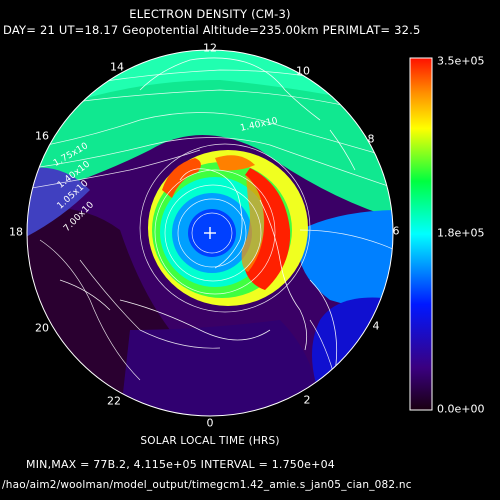 This screenshot has width=500, height=500. Describe the element at coordinates (376, 326) in the screenshot. I see `hour-label-4: 4` at that location.